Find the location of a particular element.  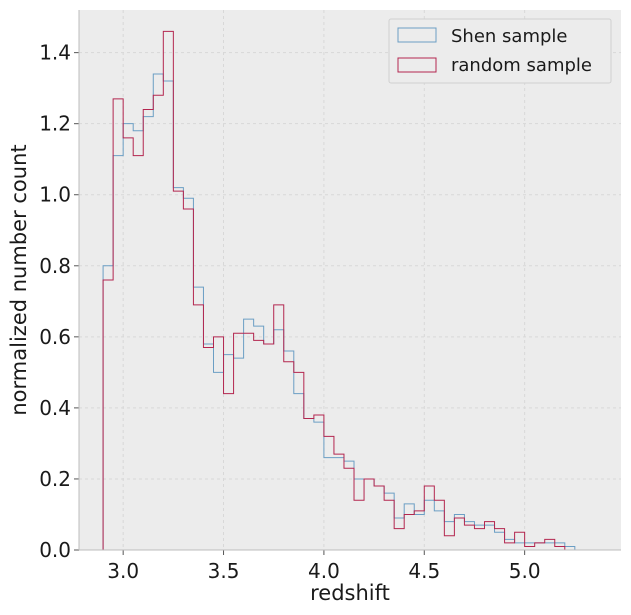

y-axis-label: normalized number count is located at coordinates (19, 279).